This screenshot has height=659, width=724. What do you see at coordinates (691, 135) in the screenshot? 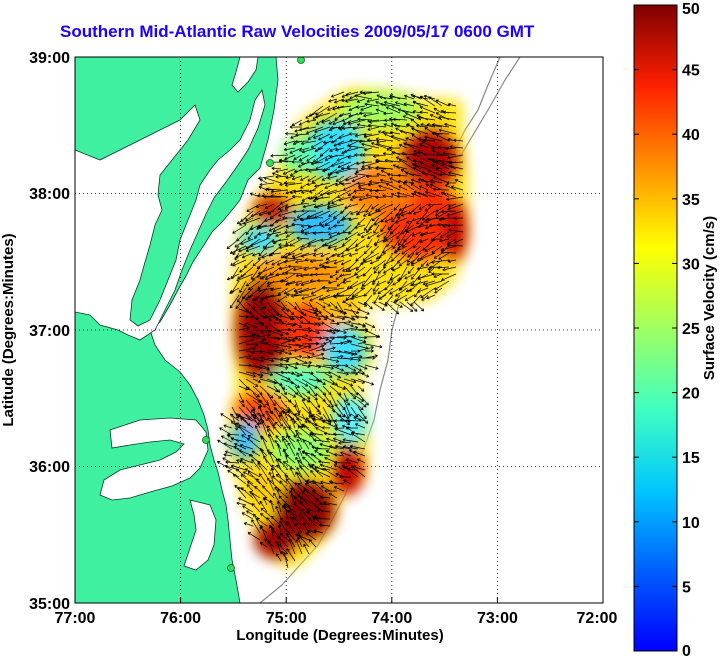
I see `colorbar-tick-label: 40` at bounding box center [691, 135].